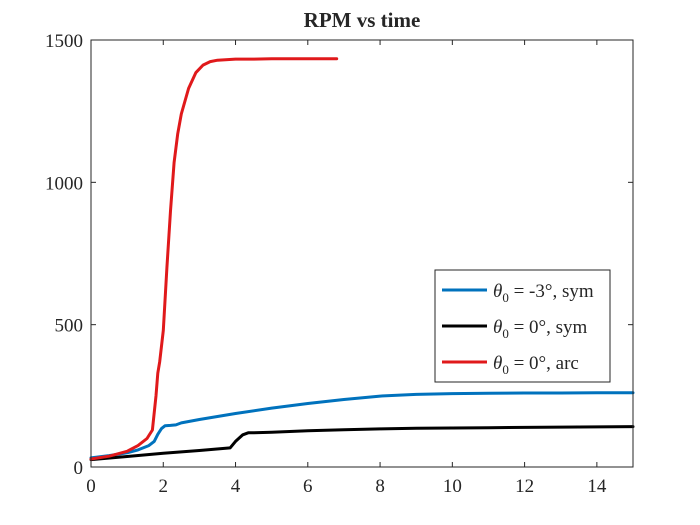 Image resolution: width=700 pixels, height=525 pixels. I want to click on x-tick-label: 10, so click(452, 486).